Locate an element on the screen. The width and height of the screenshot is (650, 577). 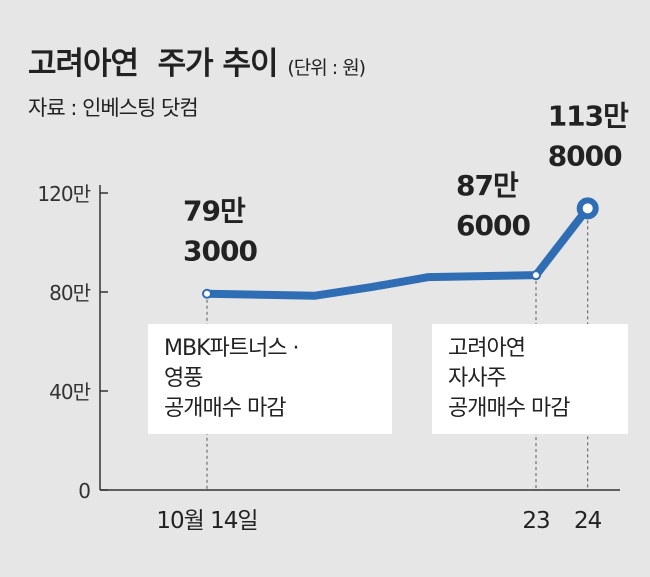
y-tick-label: 120만 is located at coordinates (63, 194).